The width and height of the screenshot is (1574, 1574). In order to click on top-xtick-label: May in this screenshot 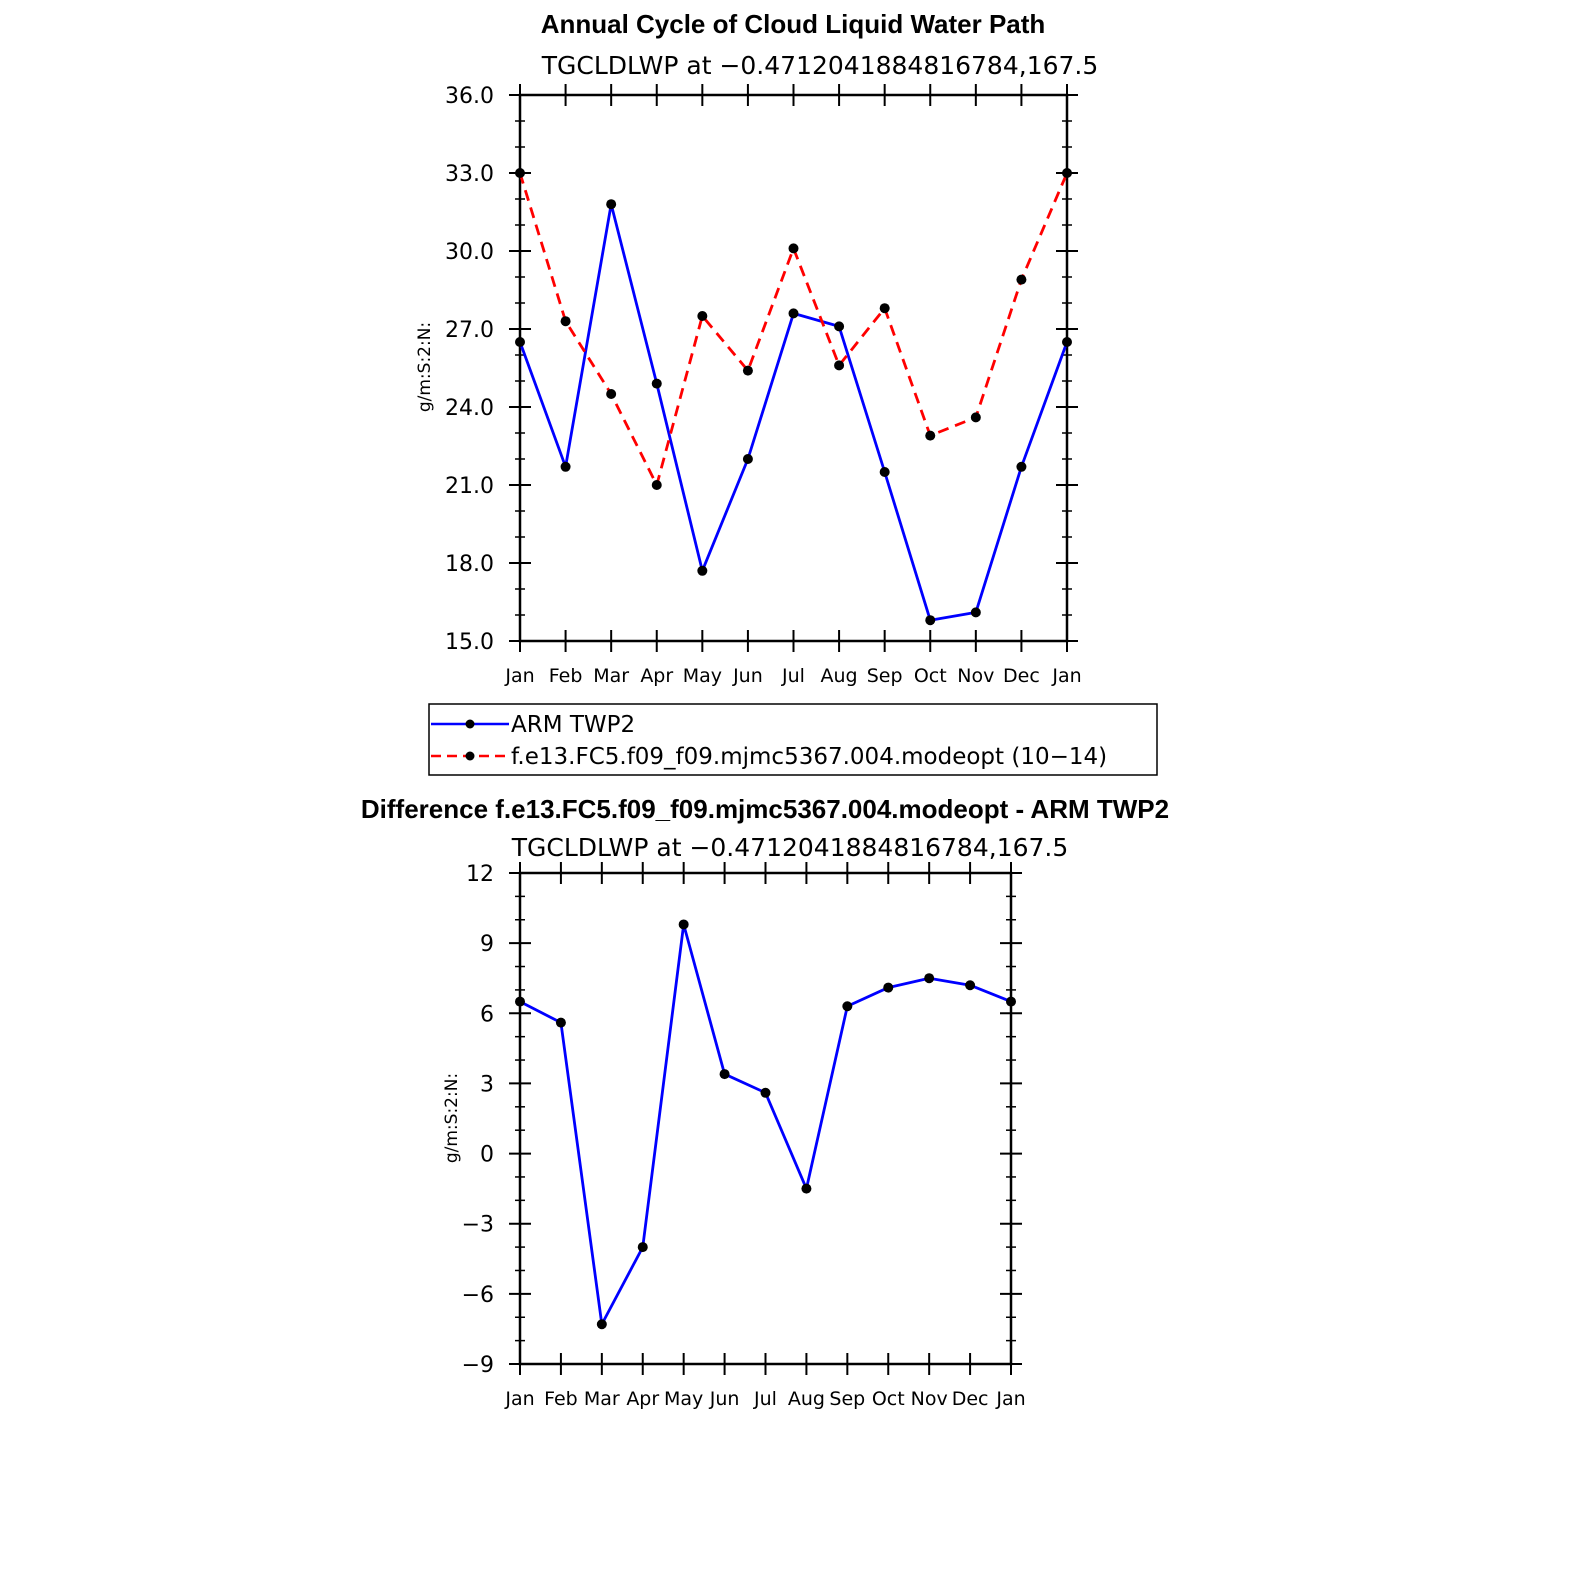, I will do `click(702, 676)`.